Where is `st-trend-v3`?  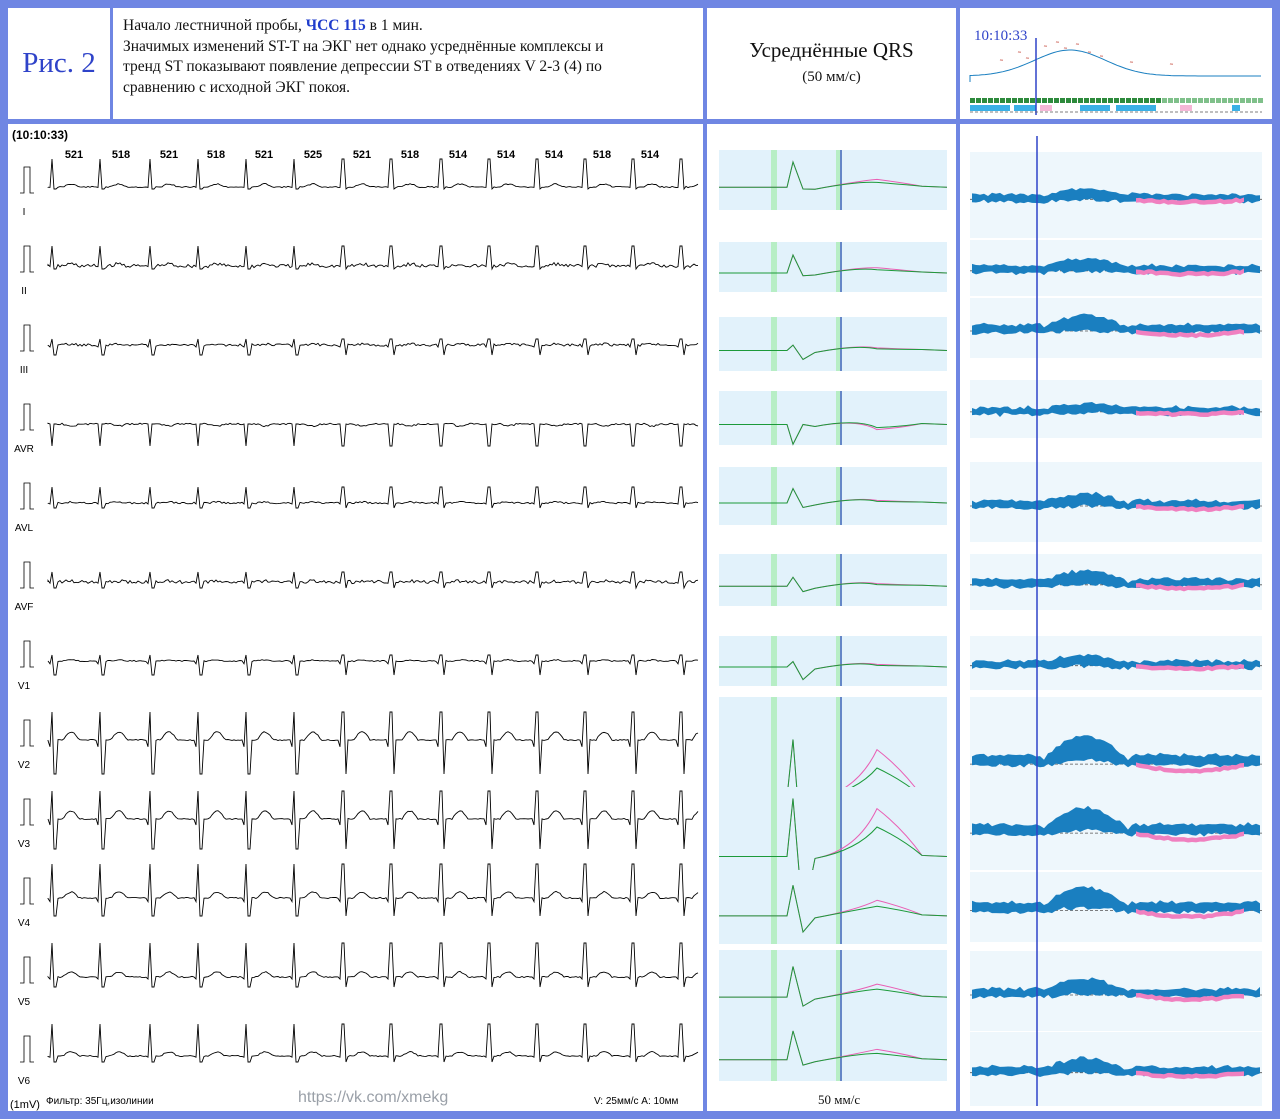
st-trend-v3 is located at coordinates (1116, 829).